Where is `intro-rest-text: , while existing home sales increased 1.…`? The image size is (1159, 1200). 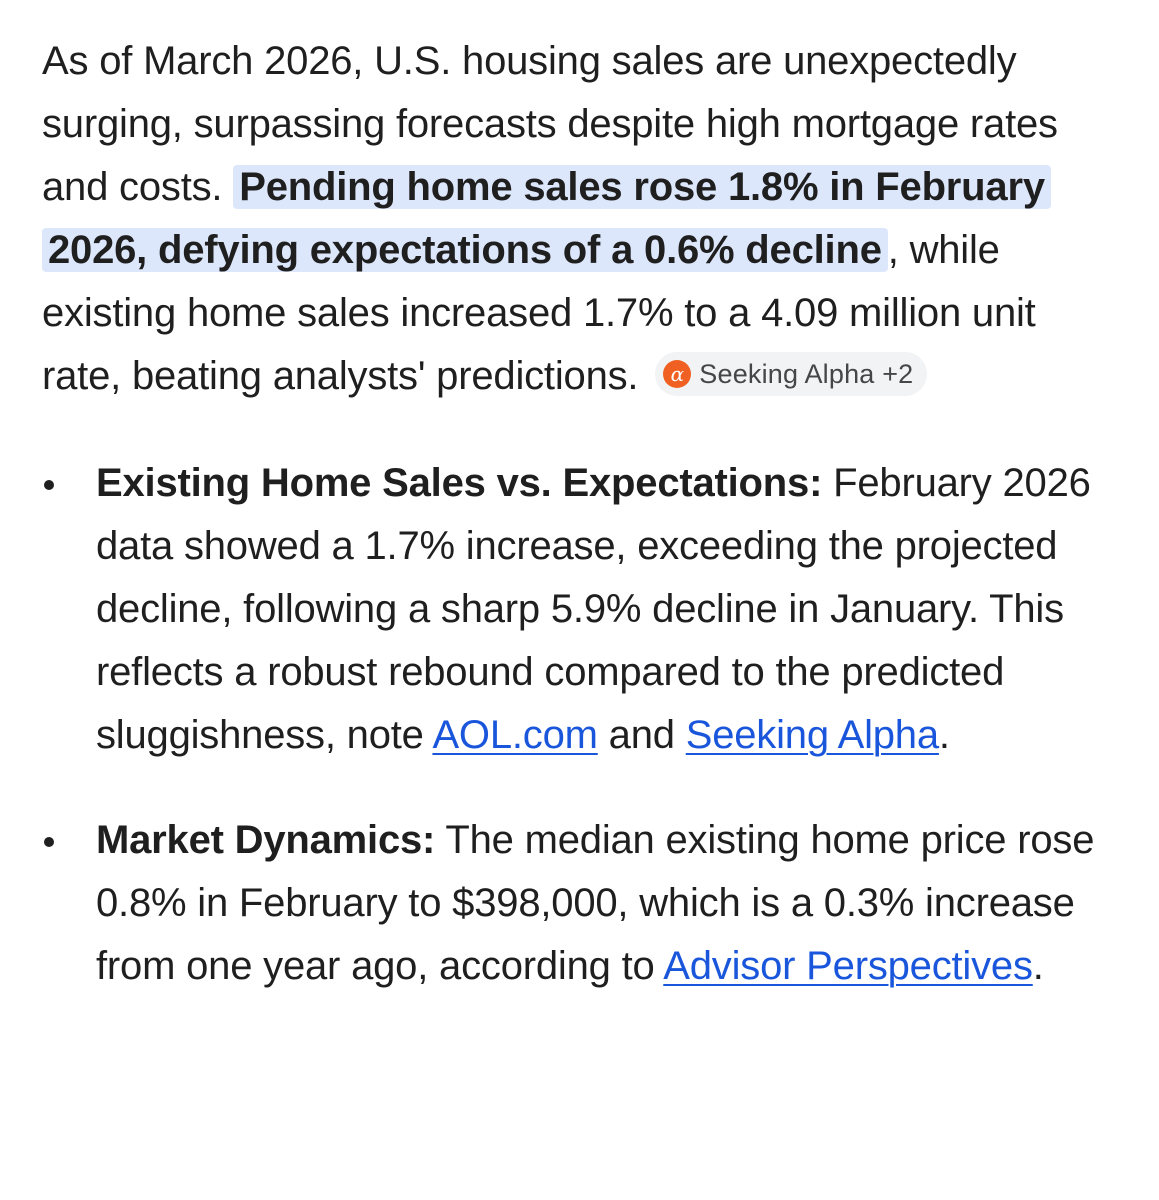 intro-rest-text: , while existing home sales increased 1.… is located at coordinates (539, 313).